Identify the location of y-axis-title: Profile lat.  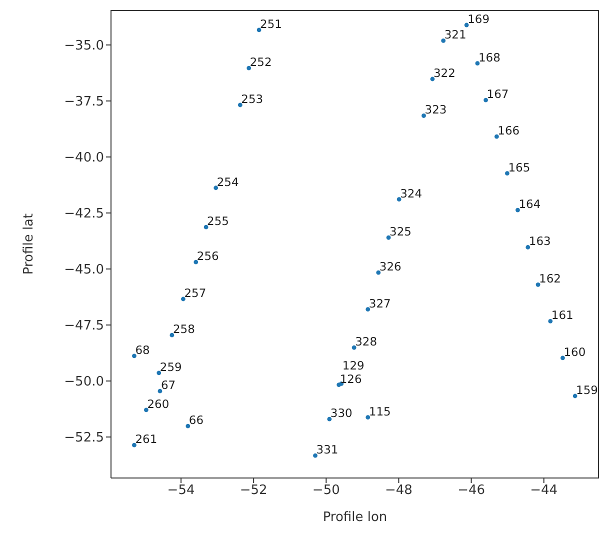
(29, 244).